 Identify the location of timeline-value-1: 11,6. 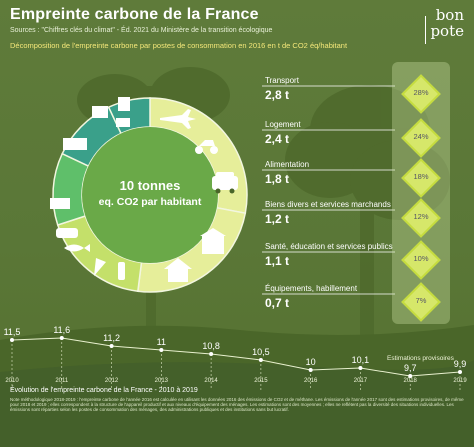
(61, 330).